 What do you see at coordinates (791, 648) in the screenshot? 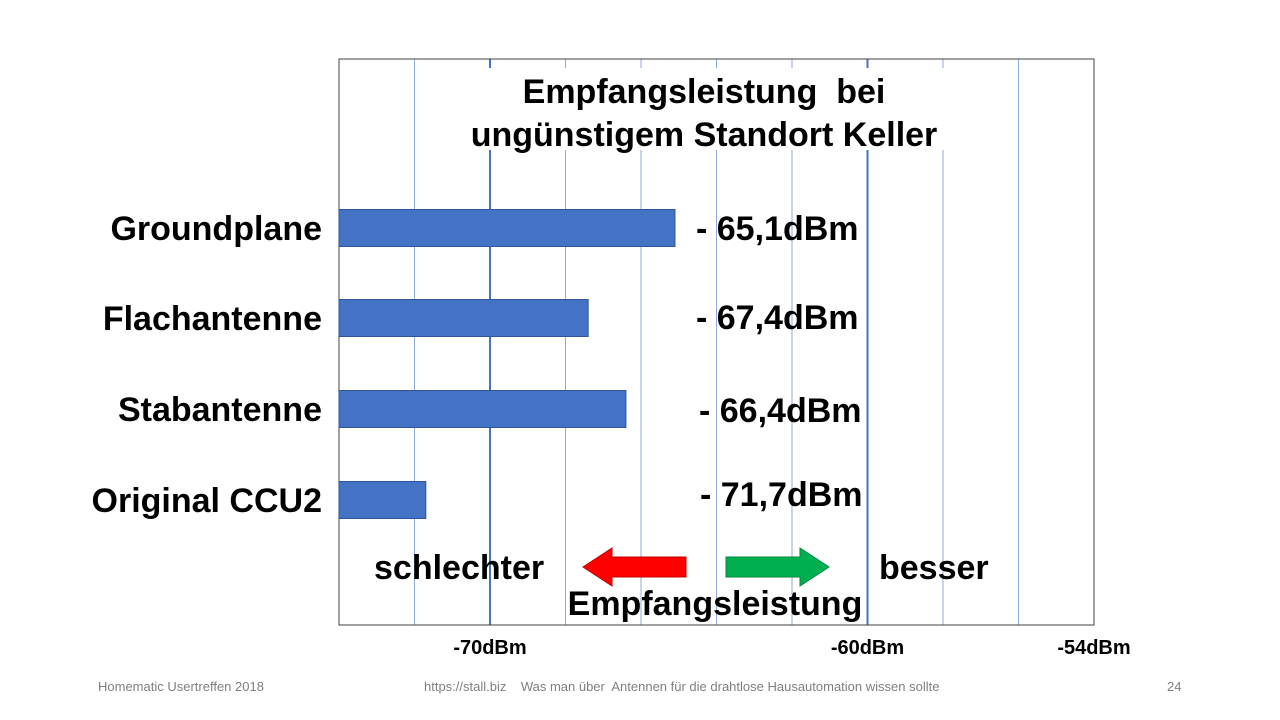
I see `x-axis-tick-labels: -70dBm -60dBm -54dBm` at bounding box center [791, 648].